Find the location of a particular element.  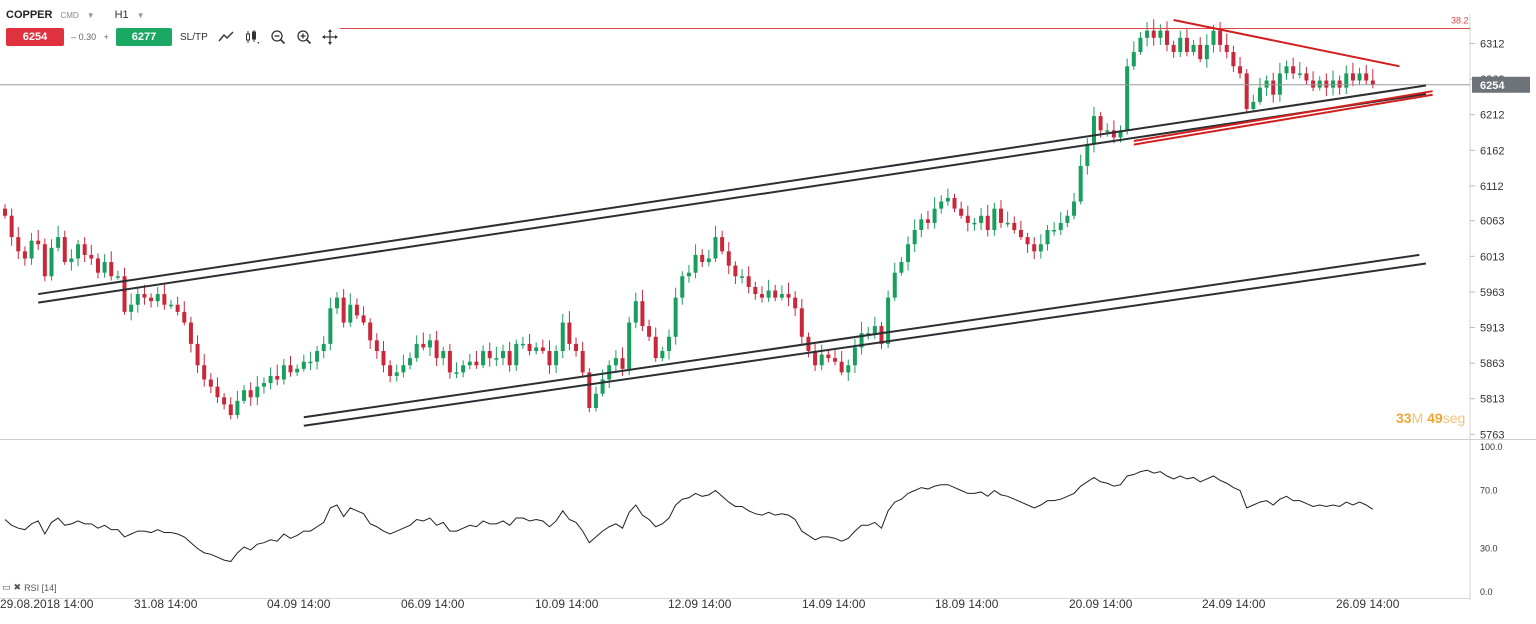

indicator-settings-icon: ▭ is located at coordinates (6, 587).